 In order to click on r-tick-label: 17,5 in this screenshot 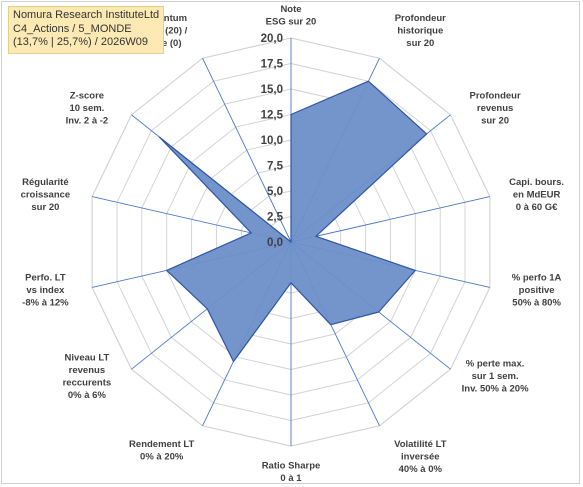, I will do `click(272, 65)`.